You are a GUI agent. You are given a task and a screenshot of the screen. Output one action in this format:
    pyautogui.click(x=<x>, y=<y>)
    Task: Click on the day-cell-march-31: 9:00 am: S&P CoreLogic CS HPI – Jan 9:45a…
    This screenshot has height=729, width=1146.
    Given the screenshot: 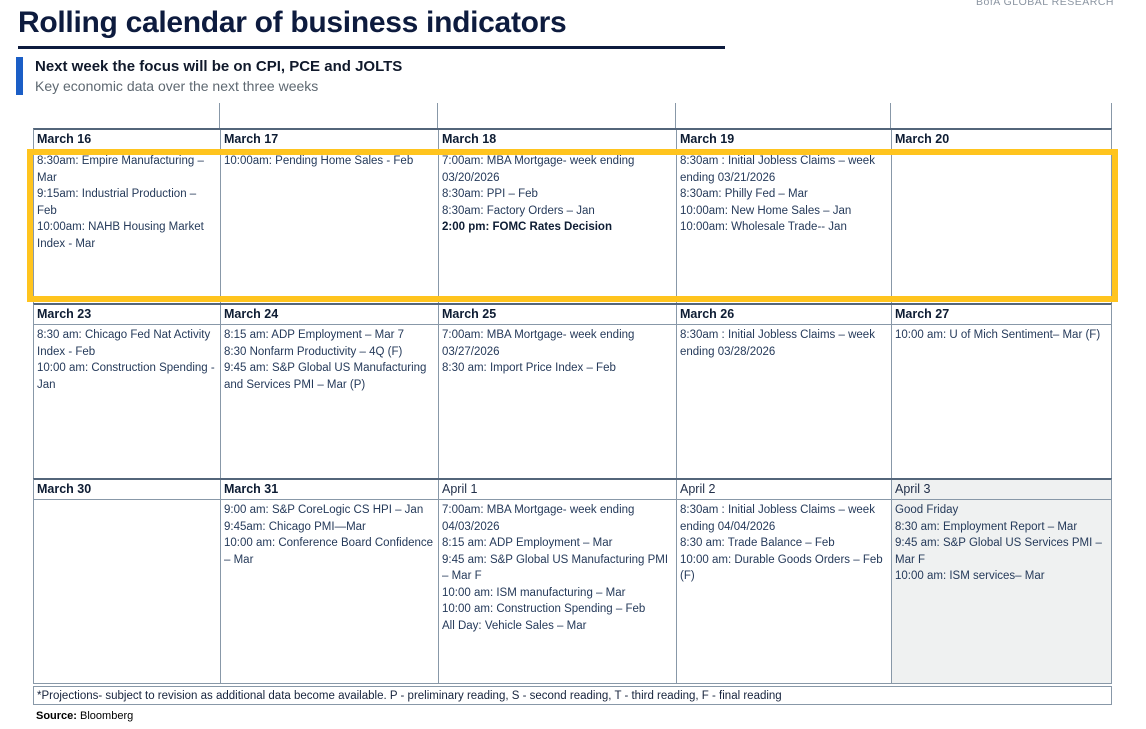 What is the action you would take?
    pyautogui.click(x=329, y=591)
    